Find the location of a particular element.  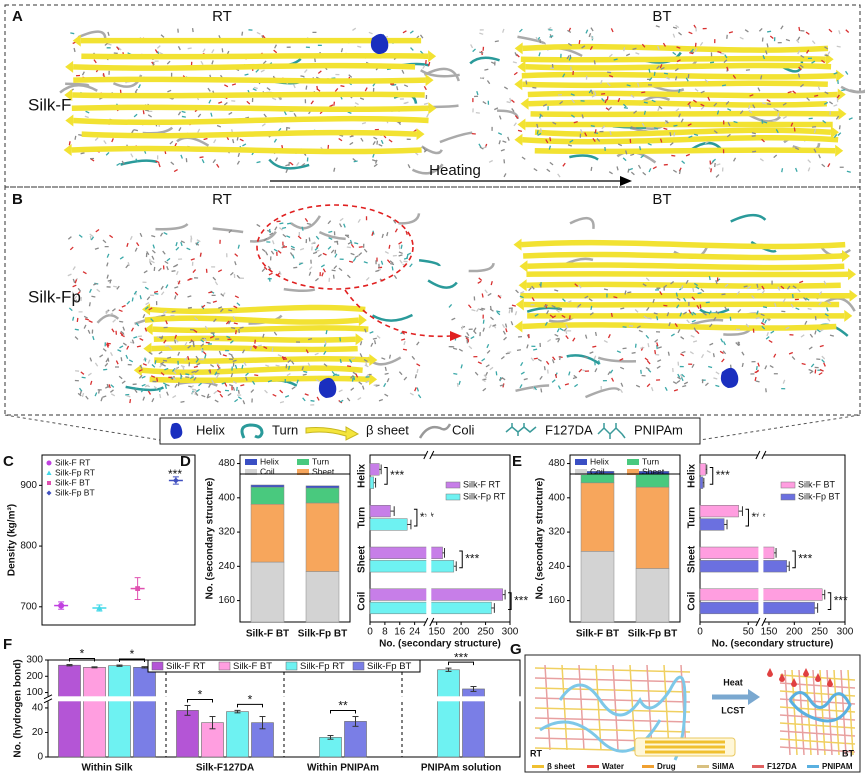

bar is located at coordinates (187, 734).